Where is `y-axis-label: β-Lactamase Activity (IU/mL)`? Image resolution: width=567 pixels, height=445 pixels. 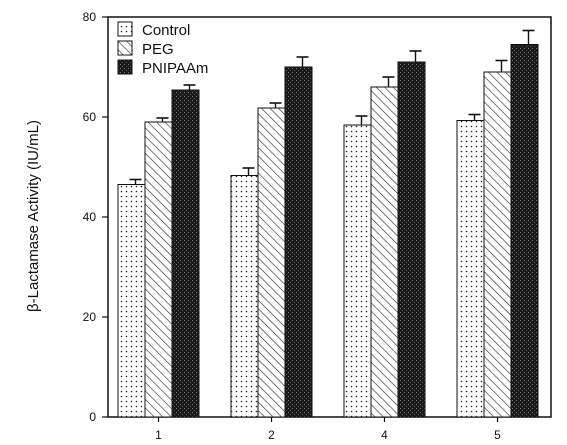 y-axis-label: β-Lactamase Activity (IU/mL) is located at coordinates (33, 216).